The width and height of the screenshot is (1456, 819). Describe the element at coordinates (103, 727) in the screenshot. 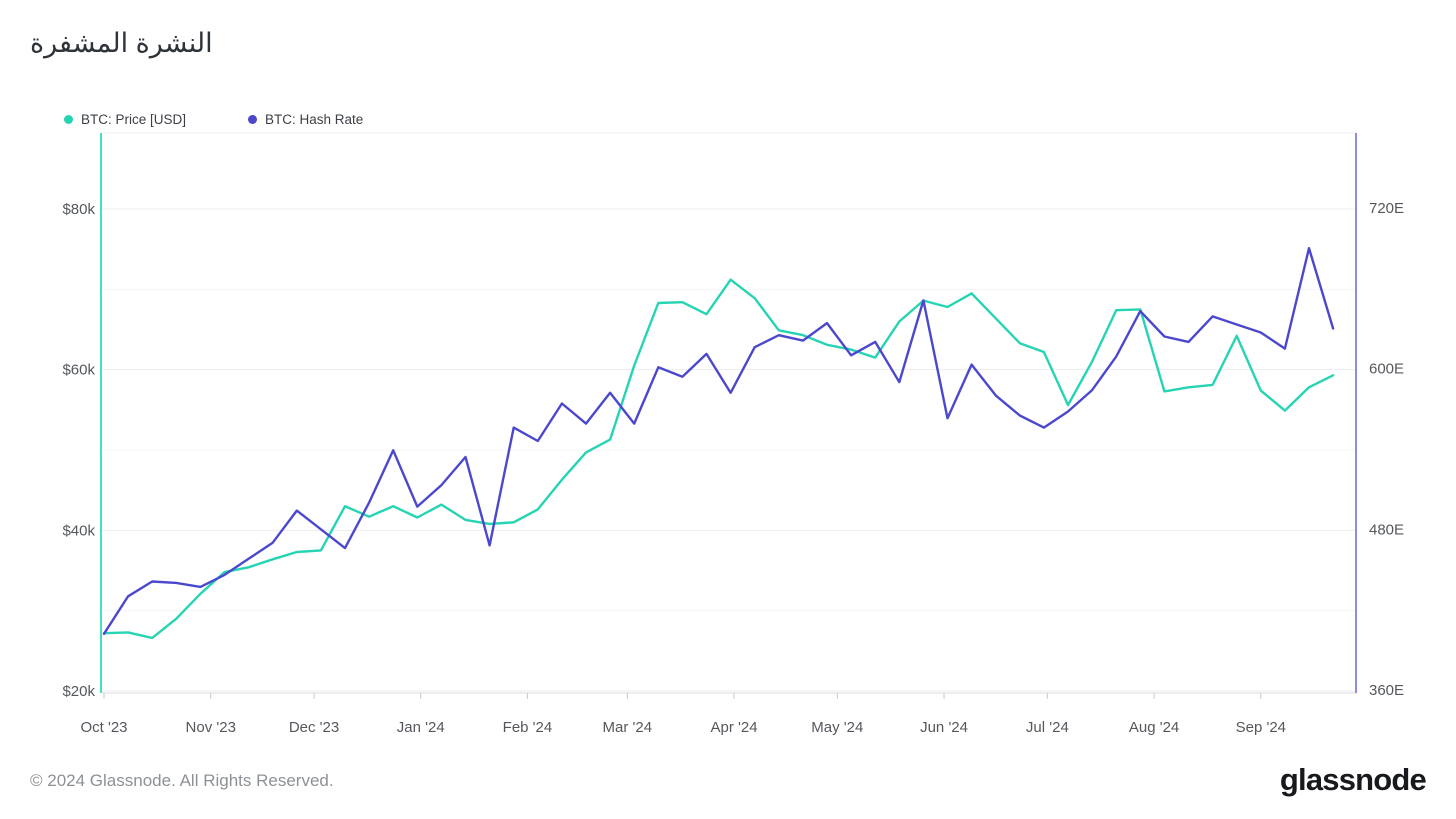

I see `x-axis-tick-label: Oct '23` at that location.